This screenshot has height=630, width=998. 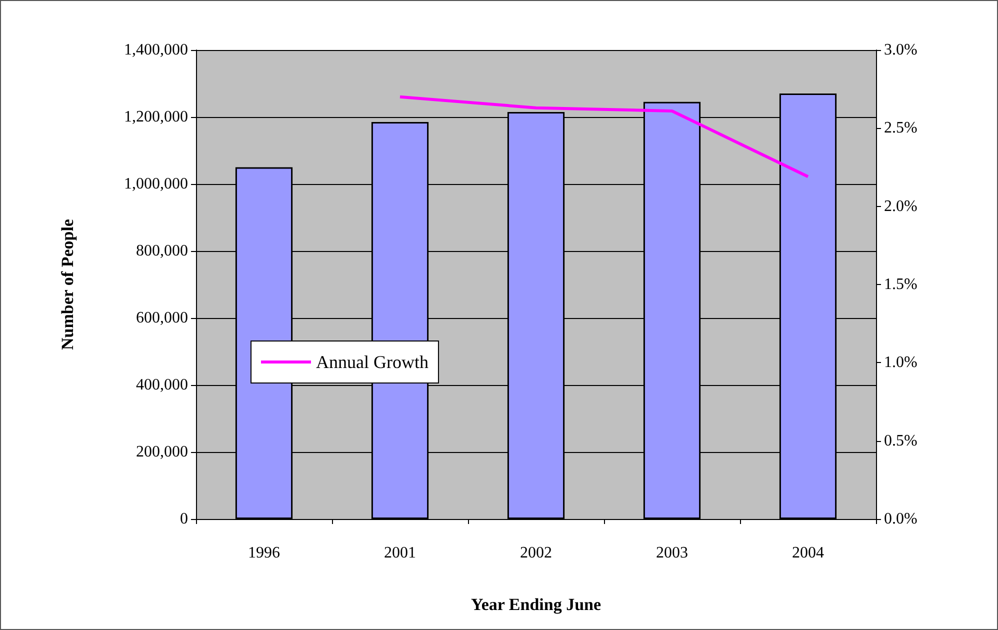 What do you see at coordinates (901, 363) in the screenshot?
I see `y2-tick-label: 1.0%` at bounding box center [901, 363].